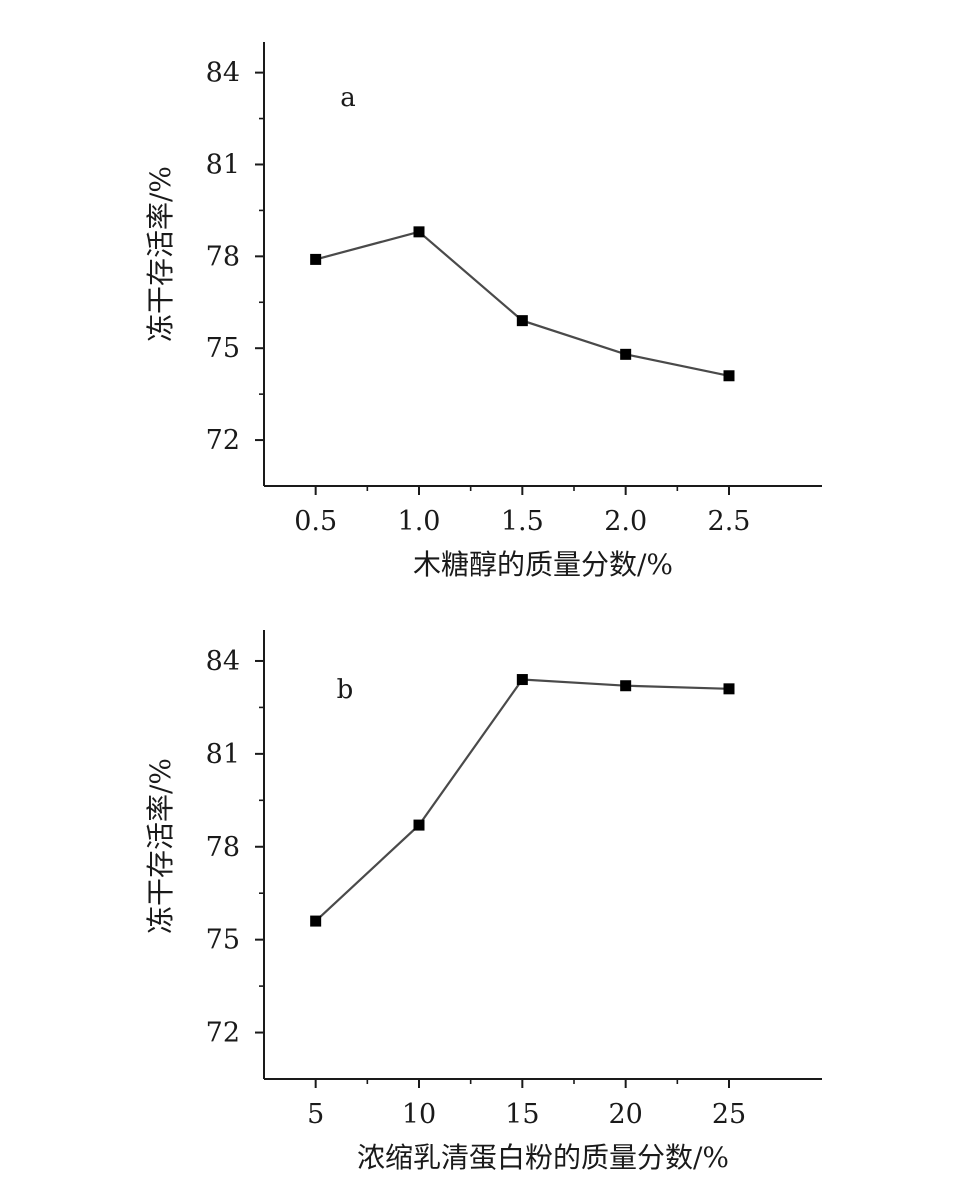  Describe the element at coordinates (729, 521) in the screenshot. I see `x-tick-label: 2.5` at that location.